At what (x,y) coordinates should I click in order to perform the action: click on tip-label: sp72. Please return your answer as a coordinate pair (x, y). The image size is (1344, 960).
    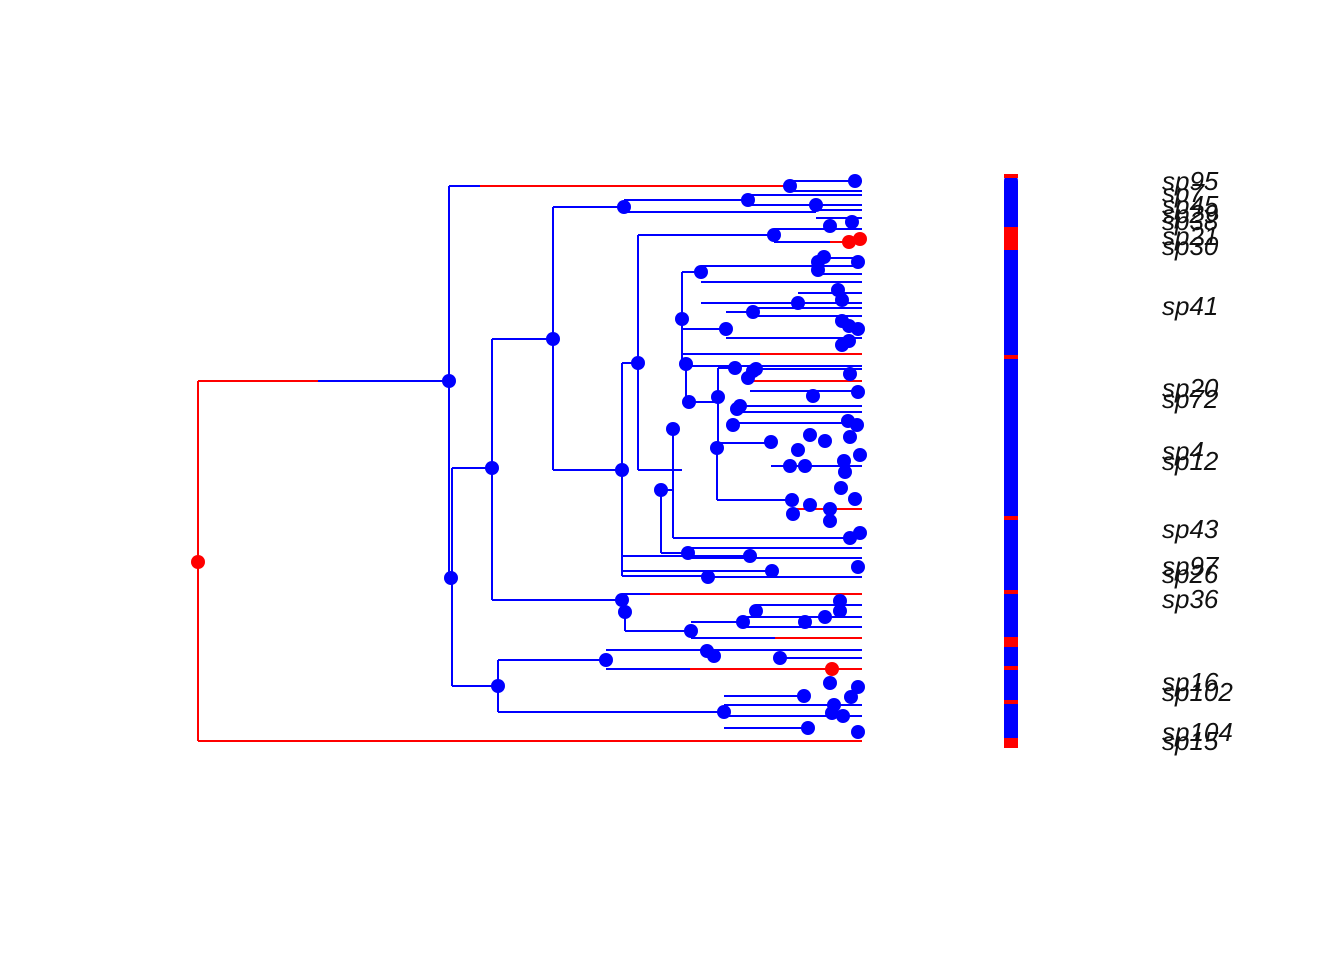
    Looking at the image, I should click on (1190, 399).